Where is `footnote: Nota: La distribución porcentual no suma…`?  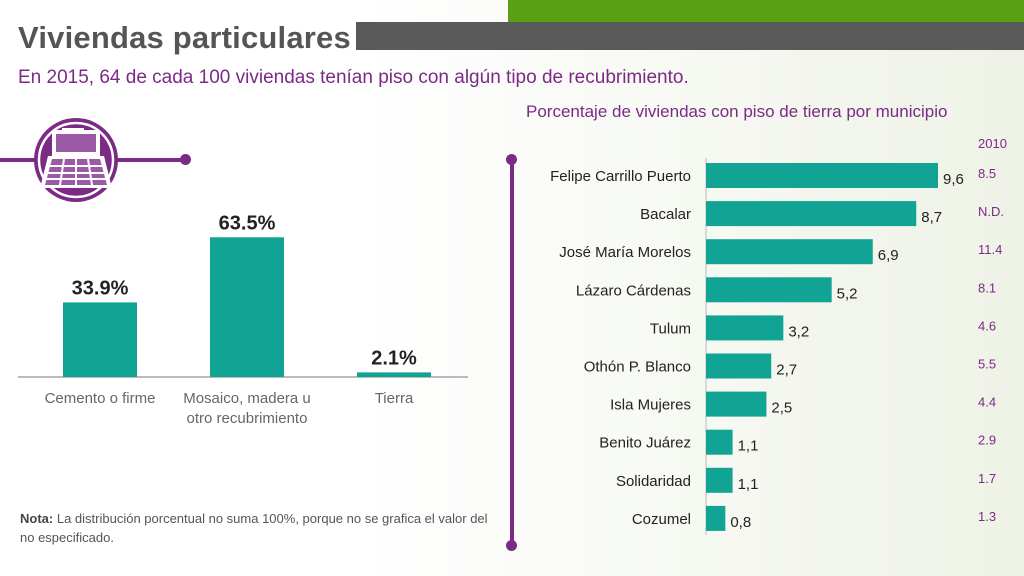 footnote: Nota: La distribución porcentual no suma… is located at coordinates (260, 528).